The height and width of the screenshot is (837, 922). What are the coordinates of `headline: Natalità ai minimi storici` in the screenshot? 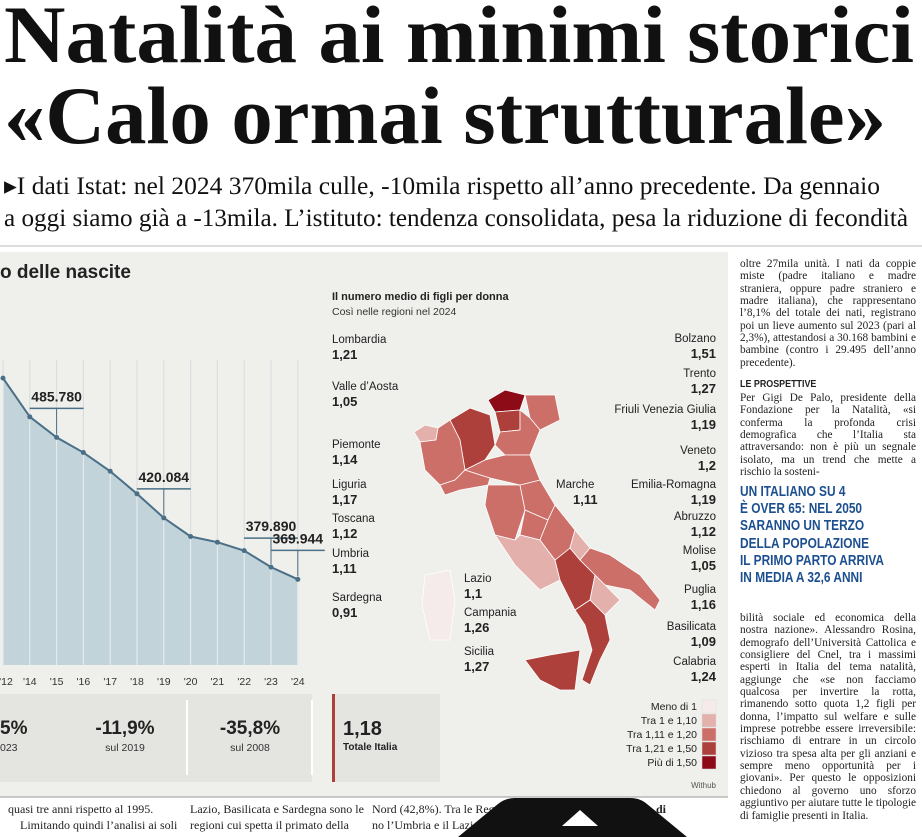 It's located at (459, 40).